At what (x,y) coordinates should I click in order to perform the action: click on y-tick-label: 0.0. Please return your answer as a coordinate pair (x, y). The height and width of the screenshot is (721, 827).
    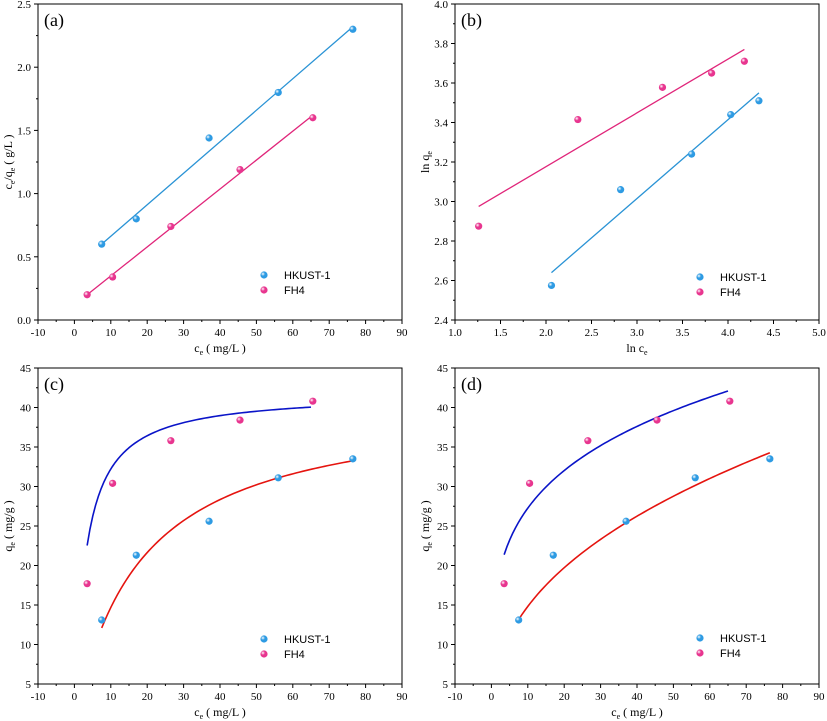
    Looking at the image, I should click on (24, 321).